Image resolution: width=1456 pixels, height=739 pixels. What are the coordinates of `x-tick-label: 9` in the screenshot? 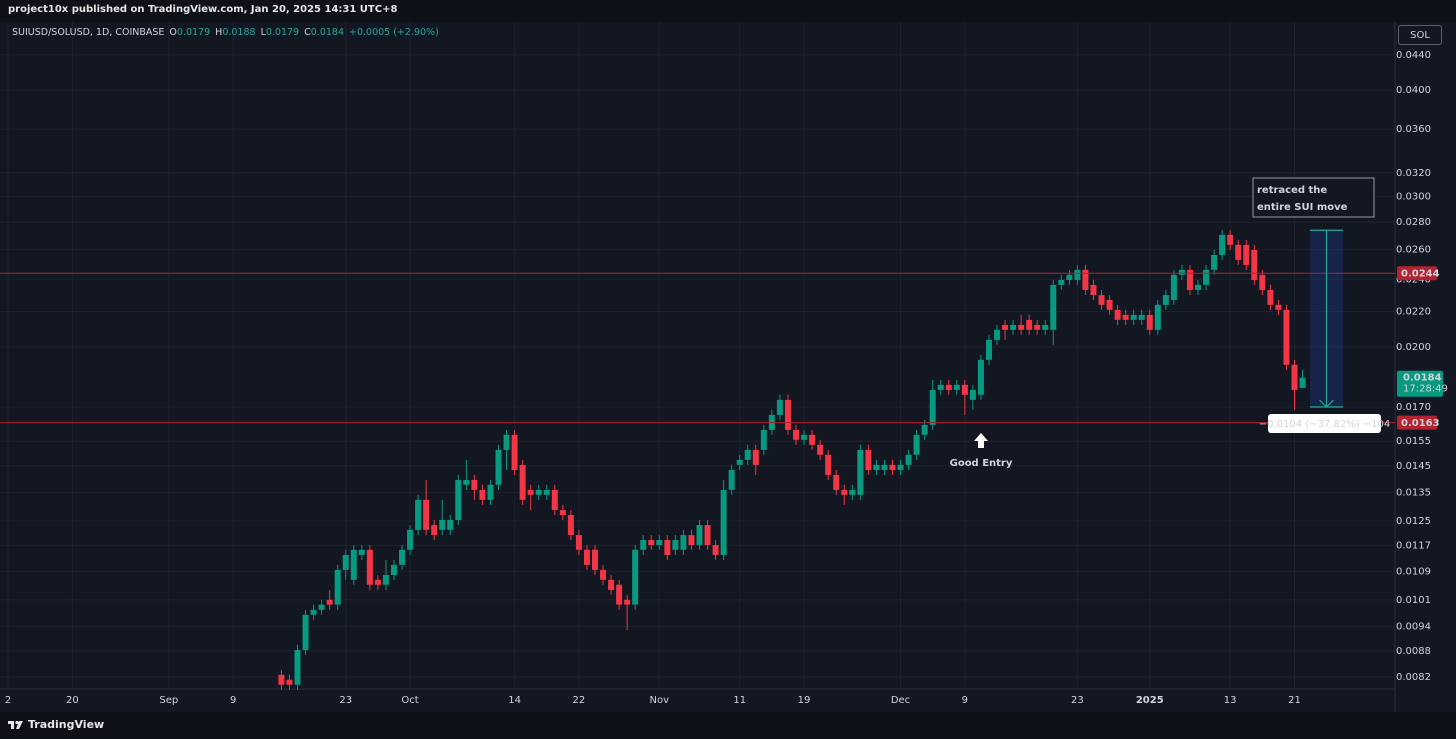 It's located at (233, 700).